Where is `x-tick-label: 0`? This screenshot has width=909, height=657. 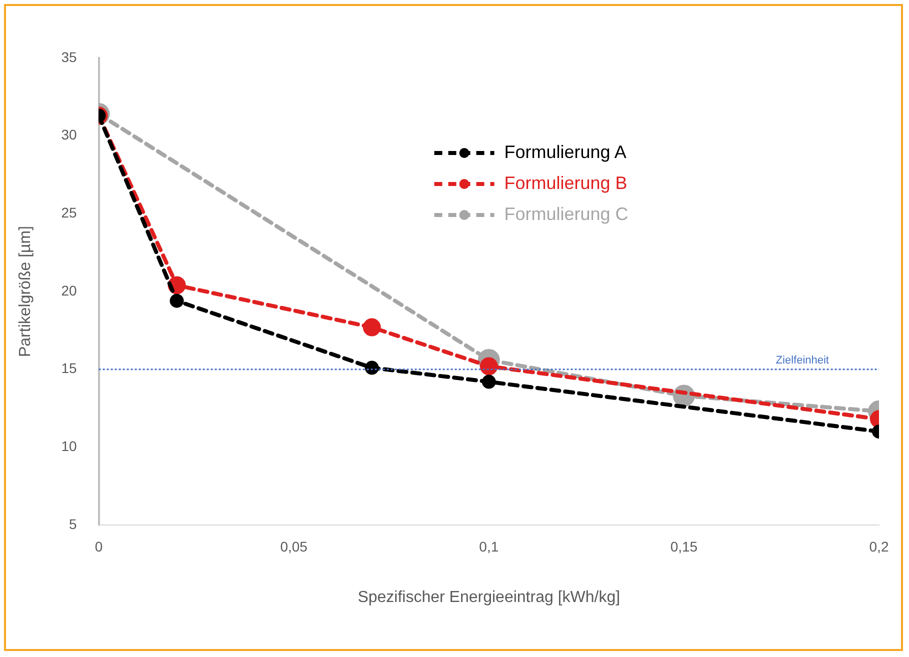
x-tick-label: 0 is located at coordinates (98, 546).